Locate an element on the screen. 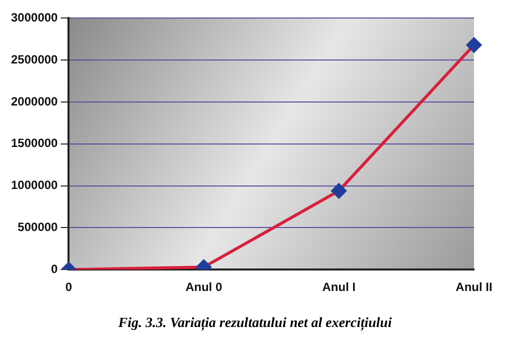  y-tick-label: 1500000 is located at coordinates (34, 143).